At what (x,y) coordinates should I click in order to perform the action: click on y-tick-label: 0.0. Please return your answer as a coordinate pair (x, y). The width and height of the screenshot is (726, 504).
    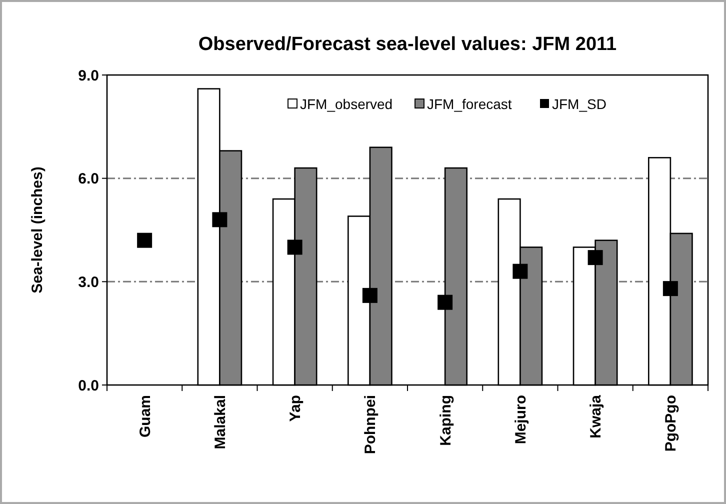
    Looking at the image, I should click on (88, 385).